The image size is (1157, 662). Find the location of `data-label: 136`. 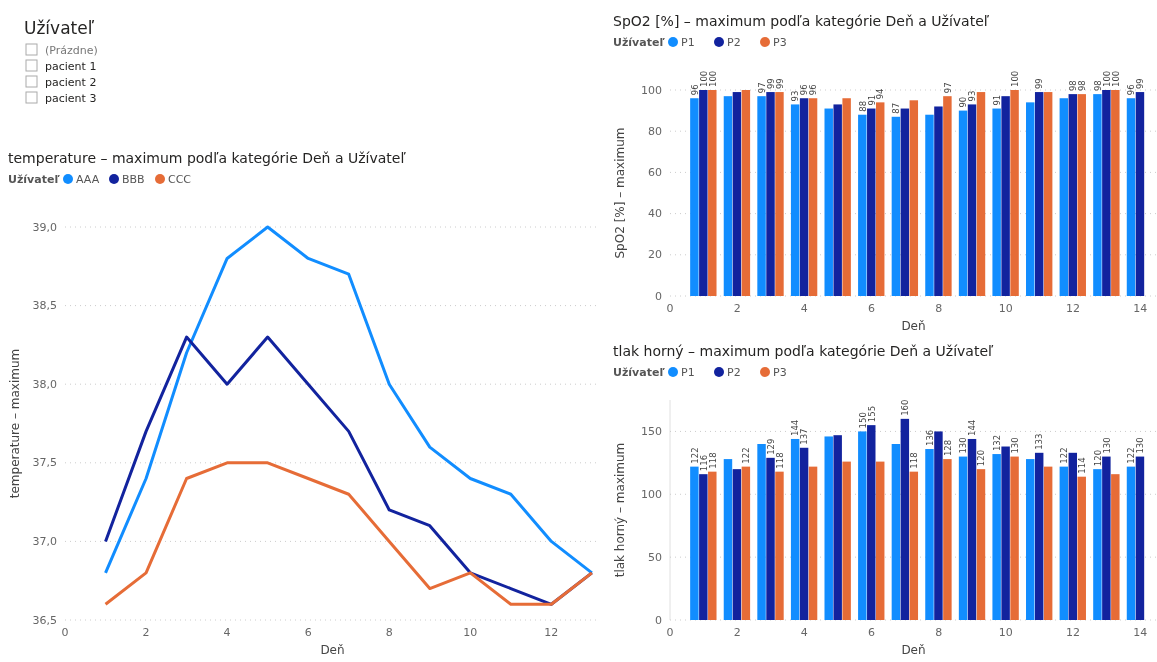

data-label: 136 is located at coordinates (929, 438).